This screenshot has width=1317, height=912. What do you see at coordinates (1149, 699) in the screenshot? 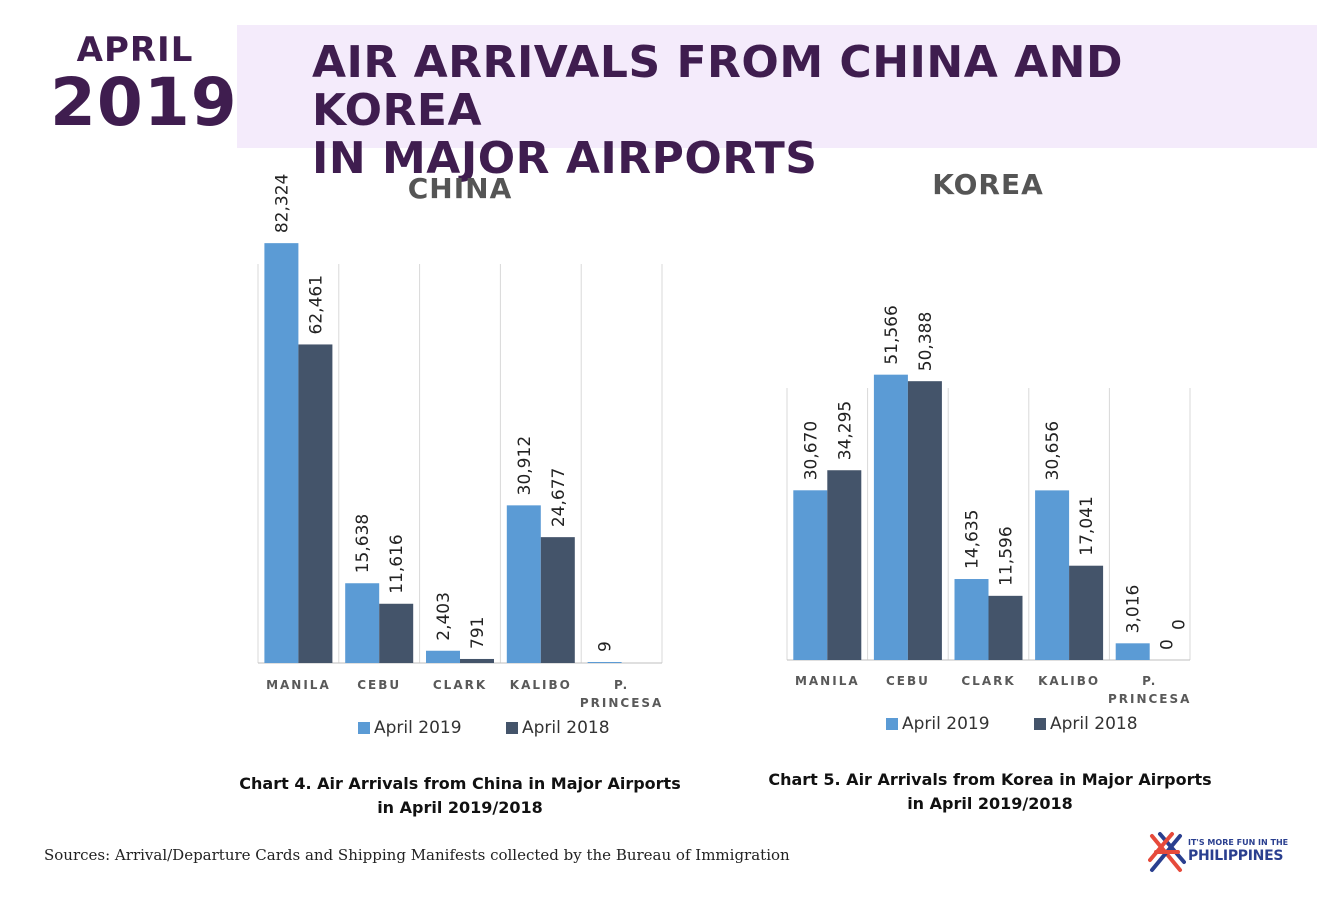
I see `korea-category-label: PRINCESA` at bounding box center [1149, 699].